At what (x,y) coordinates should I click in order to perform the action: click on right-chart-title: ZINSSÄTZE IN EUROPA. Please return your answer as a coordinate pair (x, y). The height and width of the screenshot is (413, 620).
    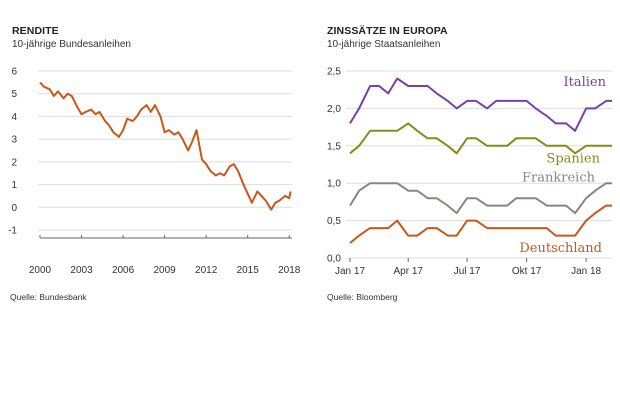
    Looking at the image, I should click on (387, 31).